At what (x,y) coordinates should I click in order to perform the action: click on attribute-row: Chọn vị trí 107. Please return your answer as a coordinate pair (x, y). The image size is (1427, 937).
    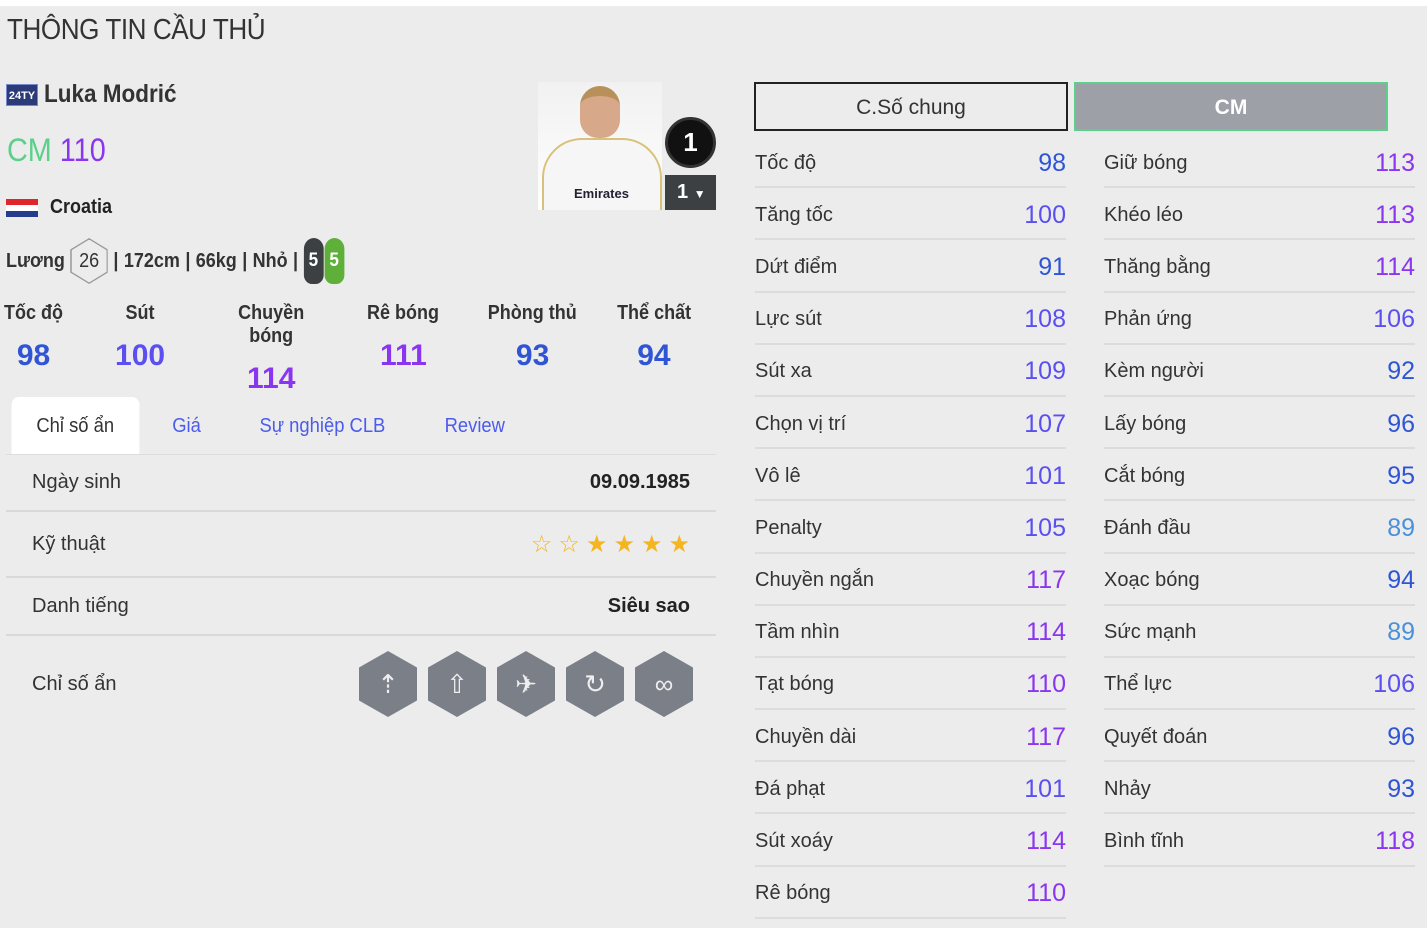
    Looking at the image, I should click on (910, 423).